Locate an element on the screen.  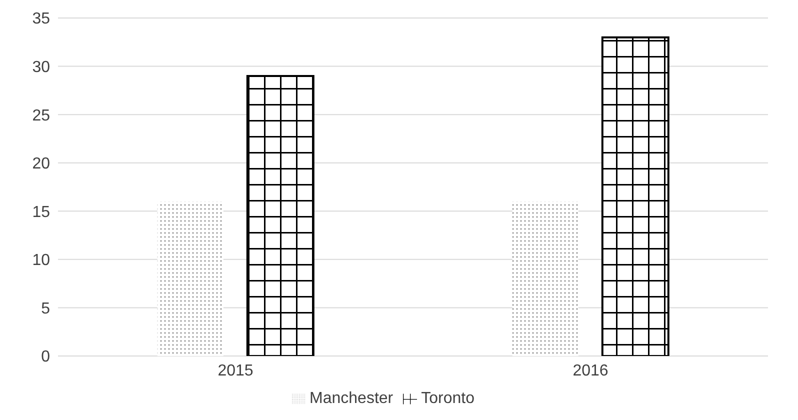
y-tick-label: 0 is located at coordinates (45, 357).